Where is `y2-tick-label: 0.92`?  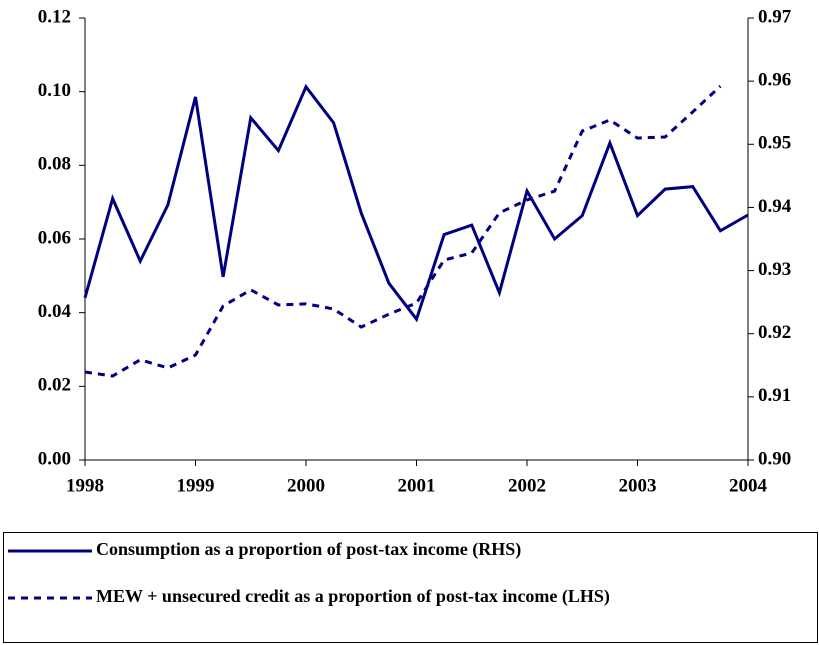
y2-tick-label: 0.92 is located at coordinates (774, 332).